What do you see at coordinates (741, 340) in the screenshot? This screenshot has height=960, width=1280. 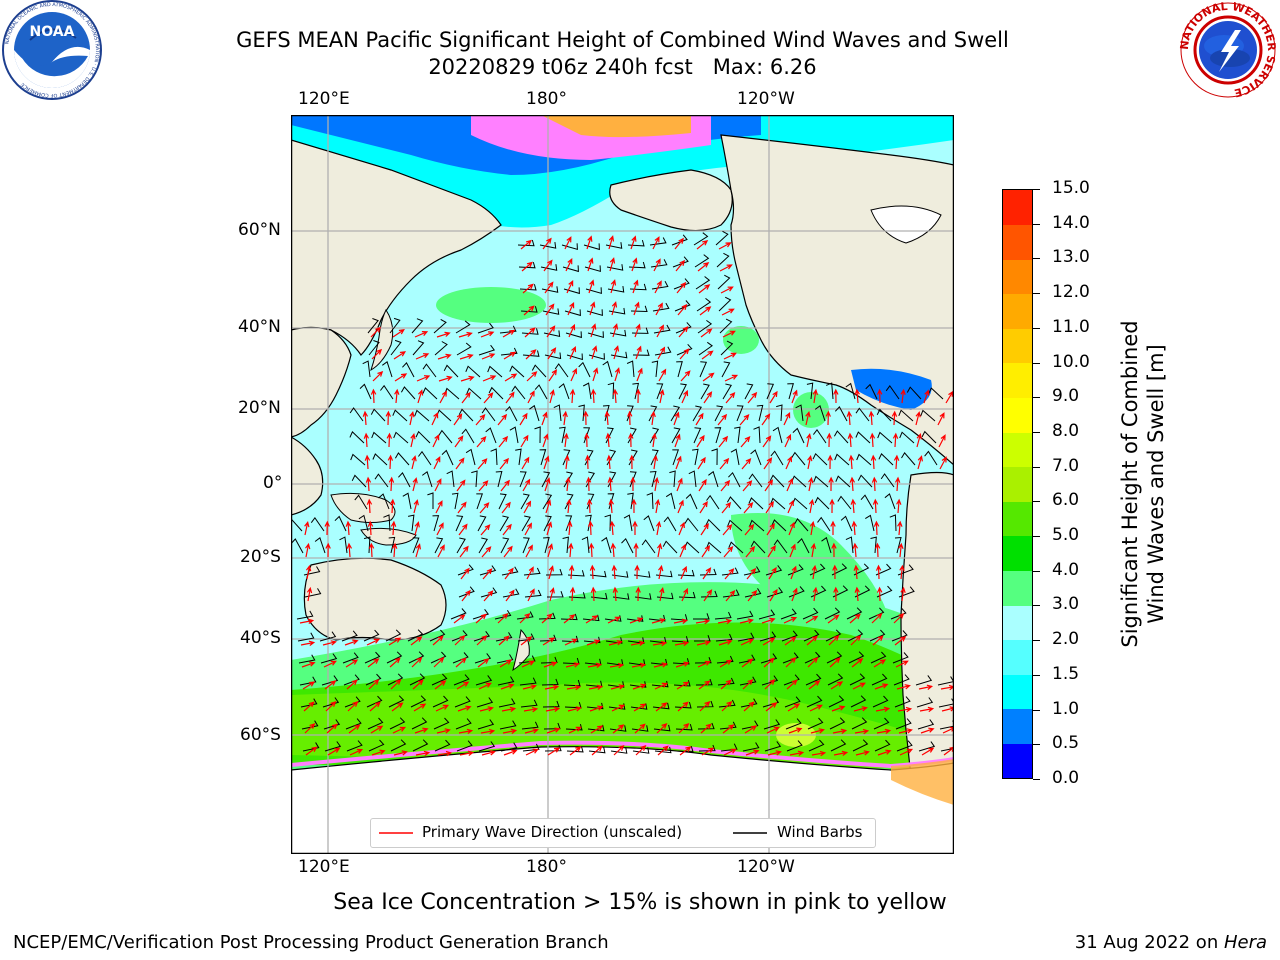 I see `ne-pacific-swell` at bounding box center [741, 340].